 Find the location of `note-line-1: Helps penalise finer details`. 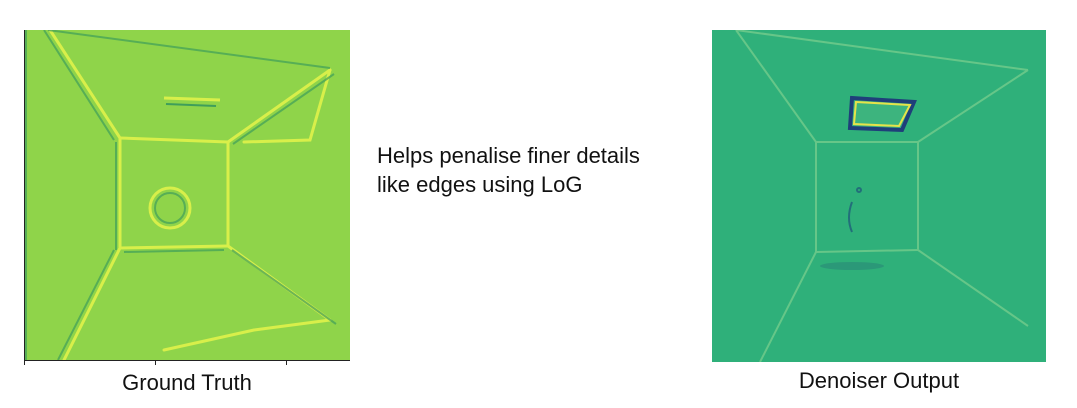

note-line-1: Helps penalise finer details is located at coordinates (508, 155).